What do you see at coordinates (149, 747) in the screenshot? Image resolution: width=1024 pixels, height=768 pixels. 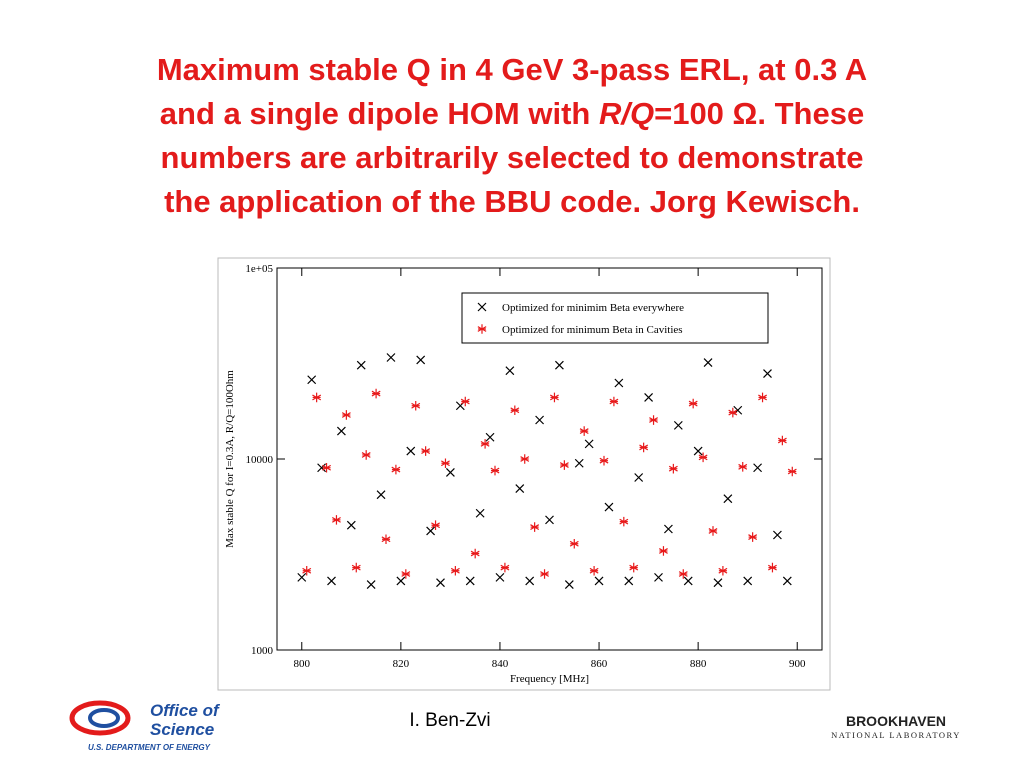 I see `logo-text: U.S. DEPARTMENT OF ENERGY` at bounding box center [149, 747].